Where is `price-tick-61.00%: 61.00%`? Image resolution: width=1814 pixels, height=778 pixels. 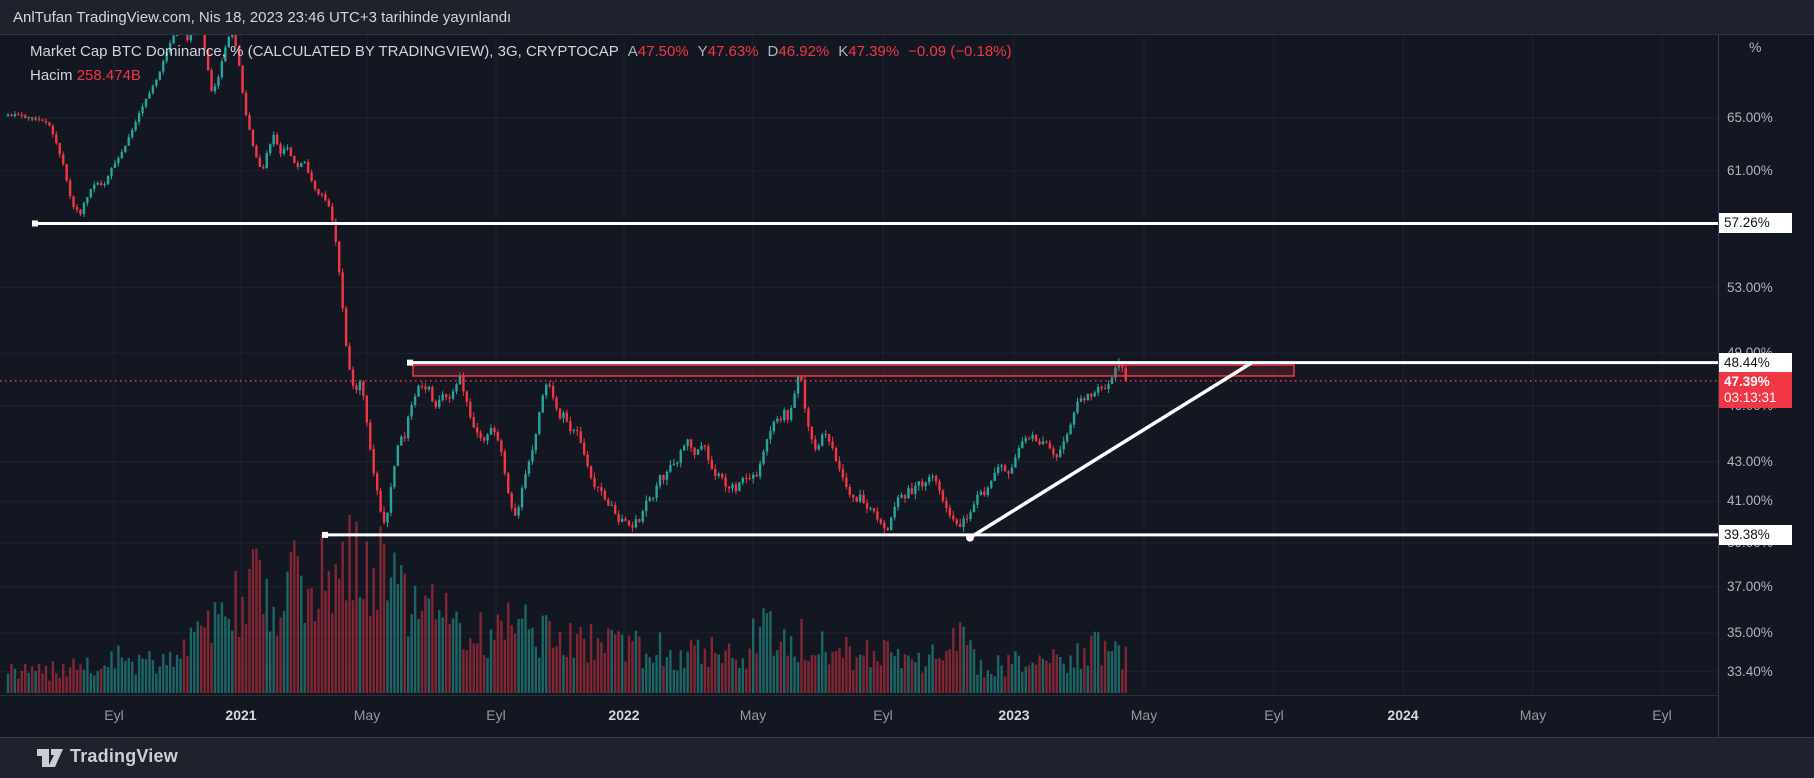
price-tick-61.00%: 61.00% is located at coordinates (1750, 170).